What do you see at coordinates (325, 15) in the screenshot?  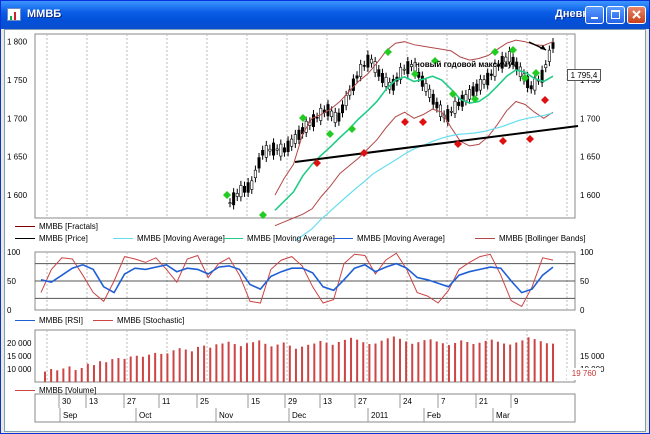 I see `title-bar: ММВБ Дневной` at bounding box center [325, 15].